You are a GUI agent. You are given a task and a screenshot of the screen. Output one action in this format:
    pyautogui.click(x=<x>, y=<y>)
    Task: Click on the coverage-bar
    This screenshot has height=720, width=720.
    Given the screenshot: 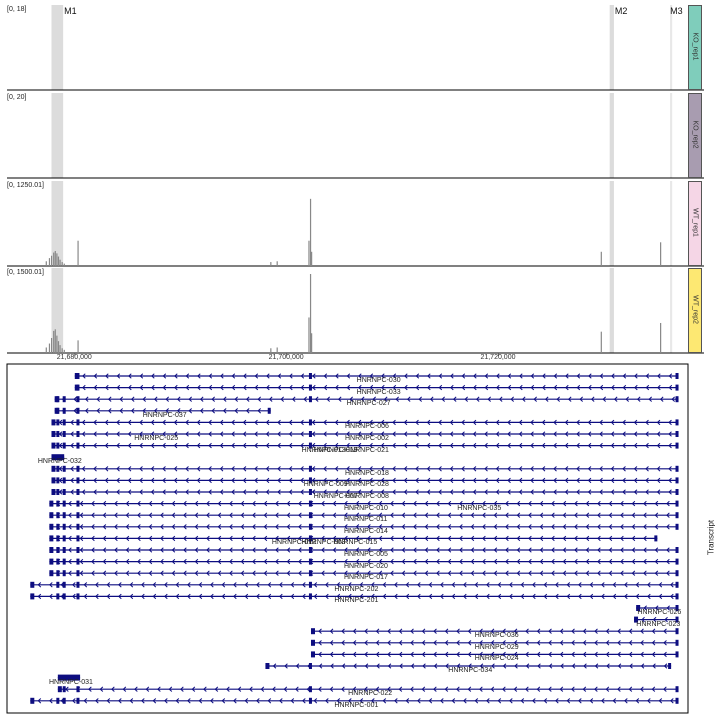 What is the action you would take?
    pyautogui.click(x=661, y=337)
    